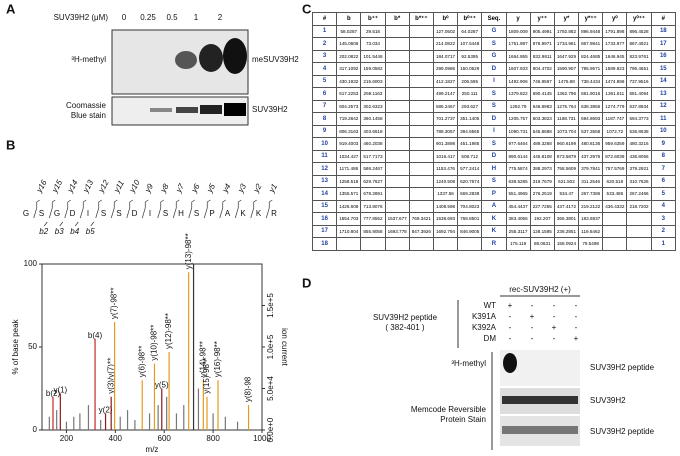 Image resolution: width=680 pixels, height=456 pixels. I want to click on table-cell: 12, so click(324, 169).